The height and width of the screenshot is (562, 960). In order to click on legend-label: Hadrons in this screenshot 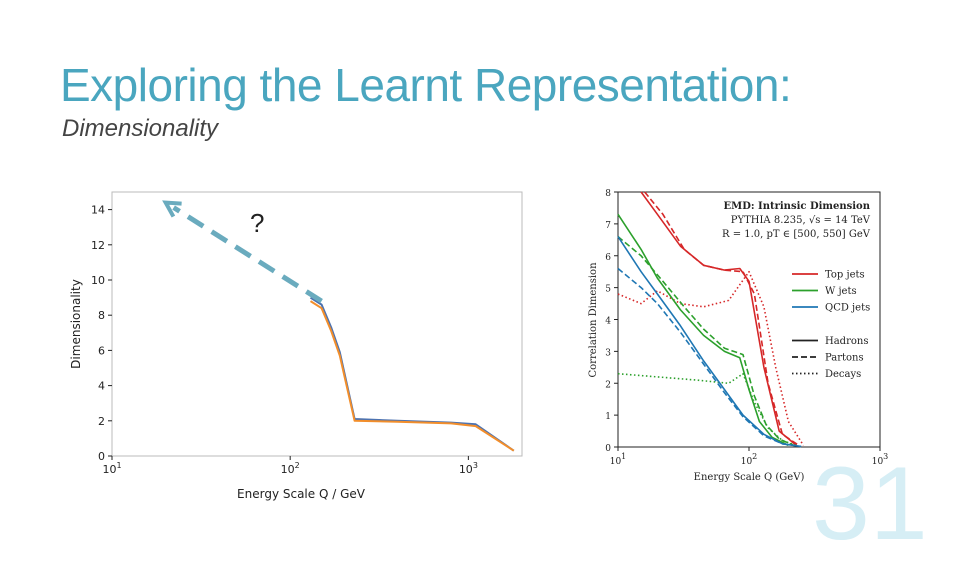, I will do `click(846, 341)`.